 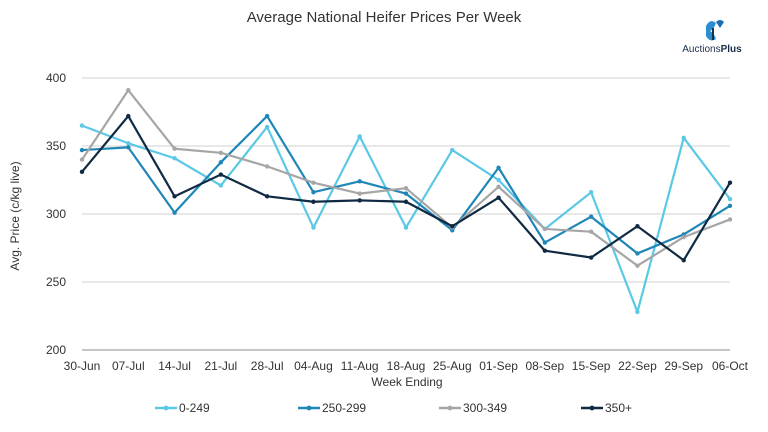 I want to click on legend-label: 0-249, so click(x=194, y=408).